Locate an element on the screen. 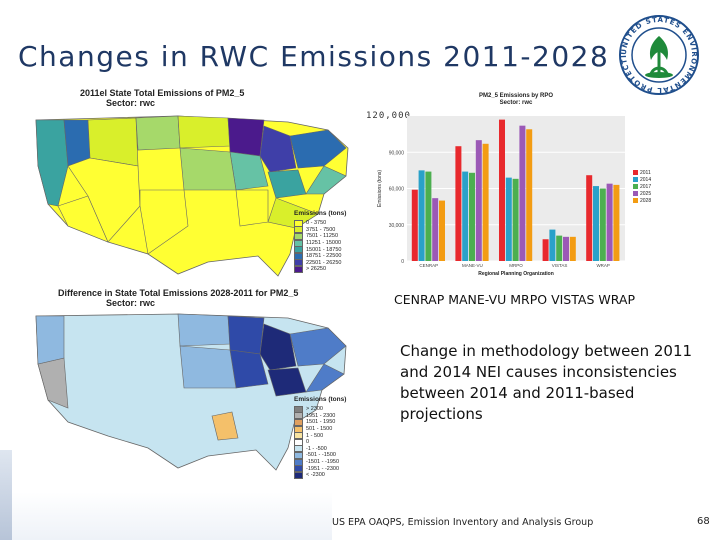 This screenshot has height=540, width=720. legend-label: 1951 - 2300 is located at coordinates (321, 415).